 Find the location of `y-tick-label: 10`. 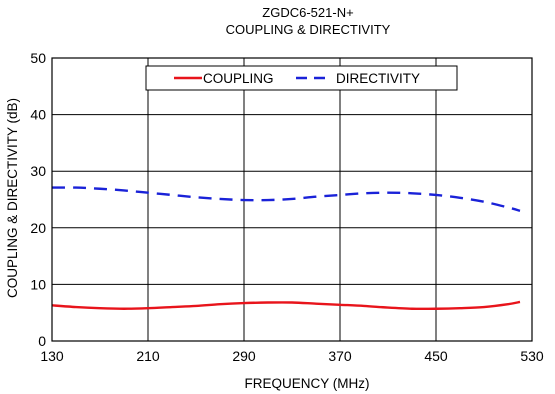

y-tick-label: 10 is located at coordinates (38, 284).